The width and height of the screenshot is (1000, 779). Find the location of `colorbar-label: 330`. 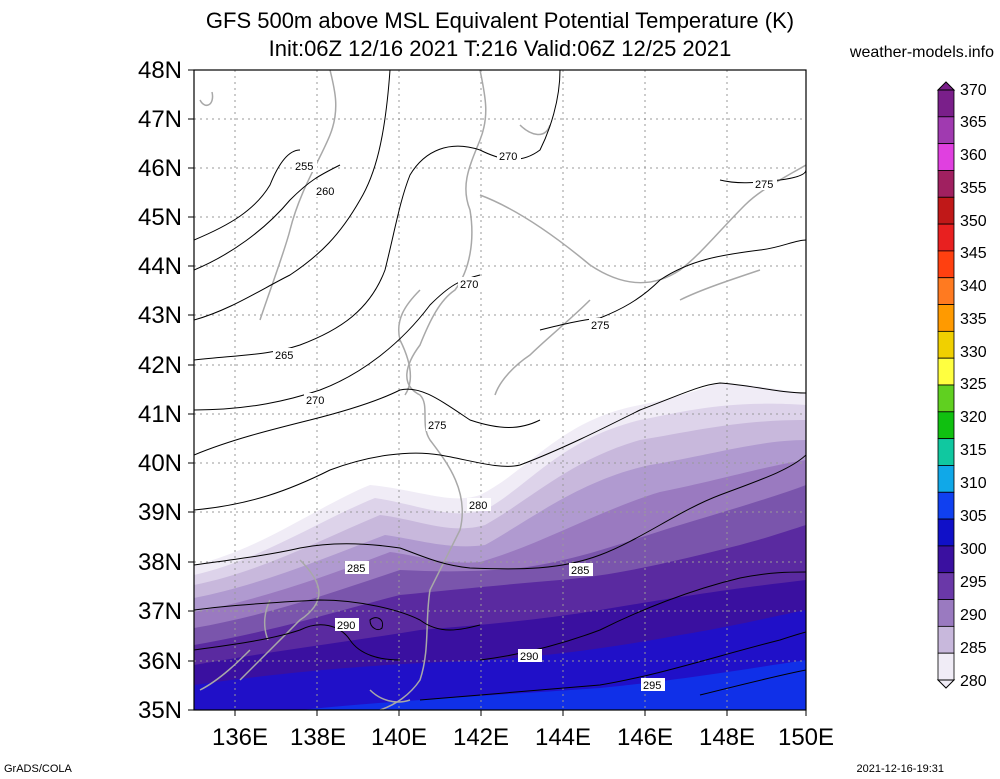

colorbar-label: 330 is located at coordinates (973, 352).